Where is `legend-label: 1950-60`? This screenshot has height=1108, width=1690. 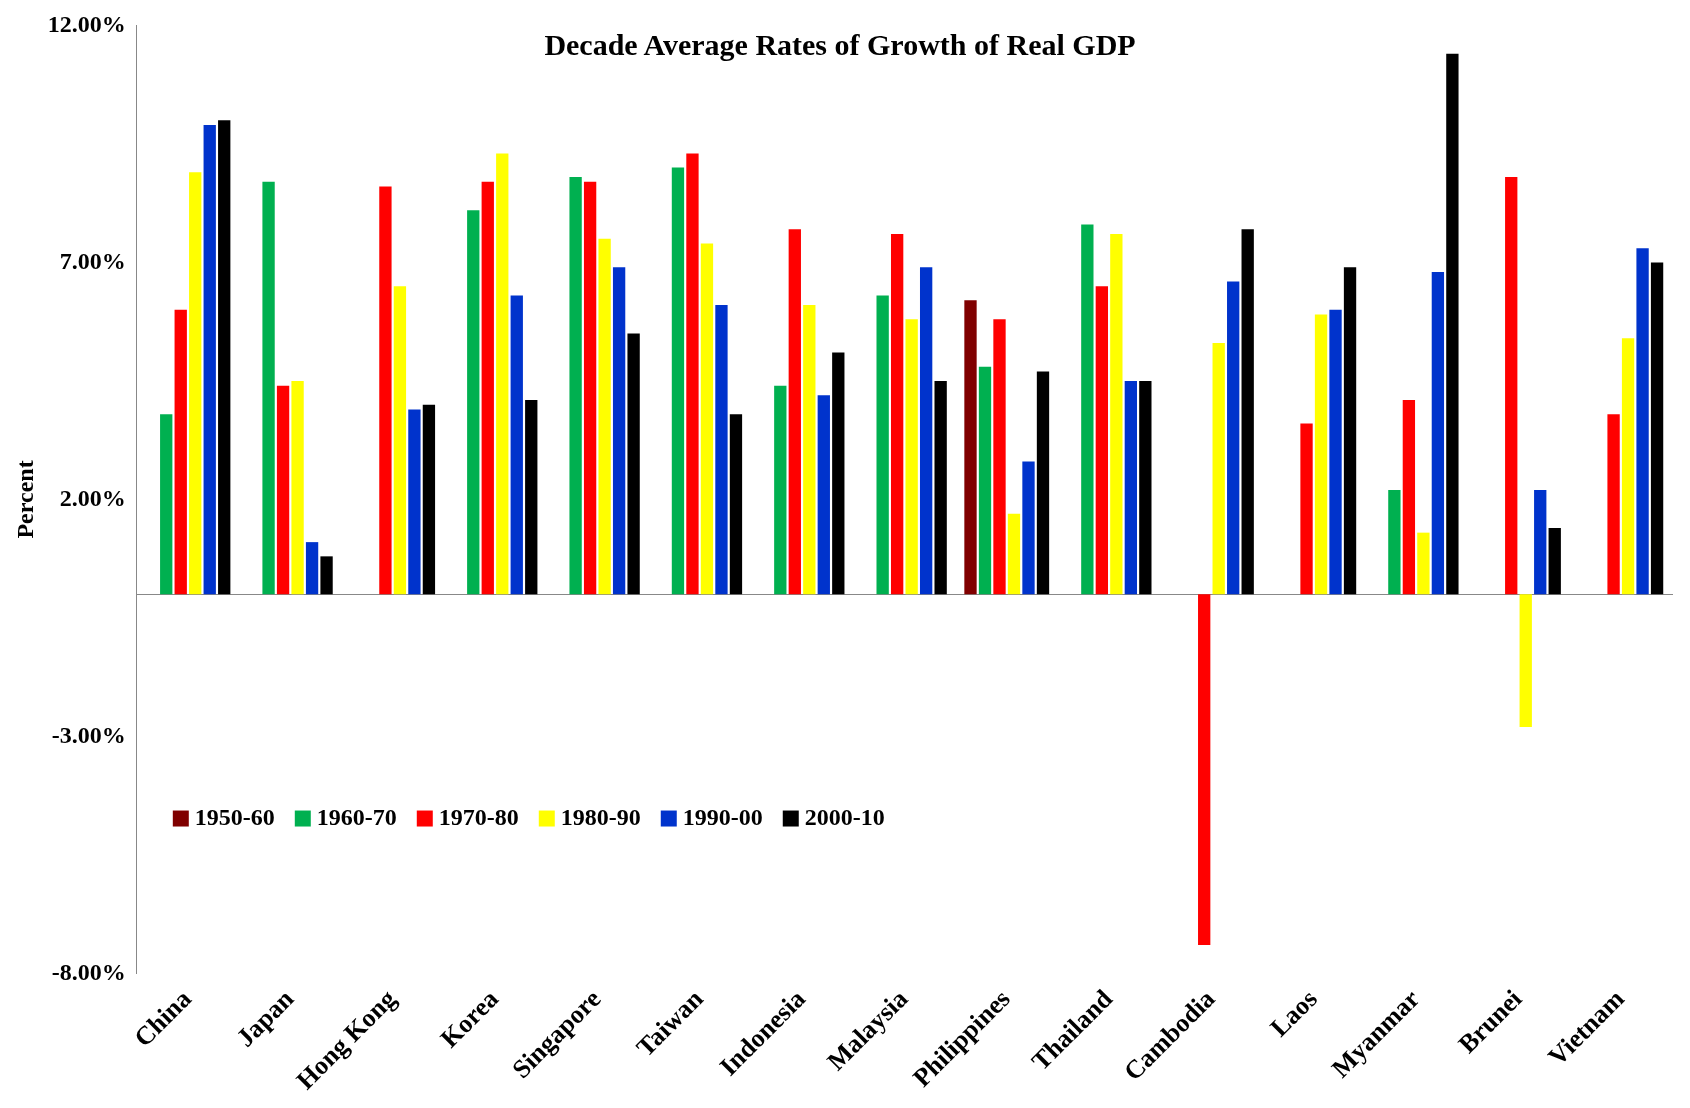
legend-label: 1950-60 is located at coordinates (234, 816).